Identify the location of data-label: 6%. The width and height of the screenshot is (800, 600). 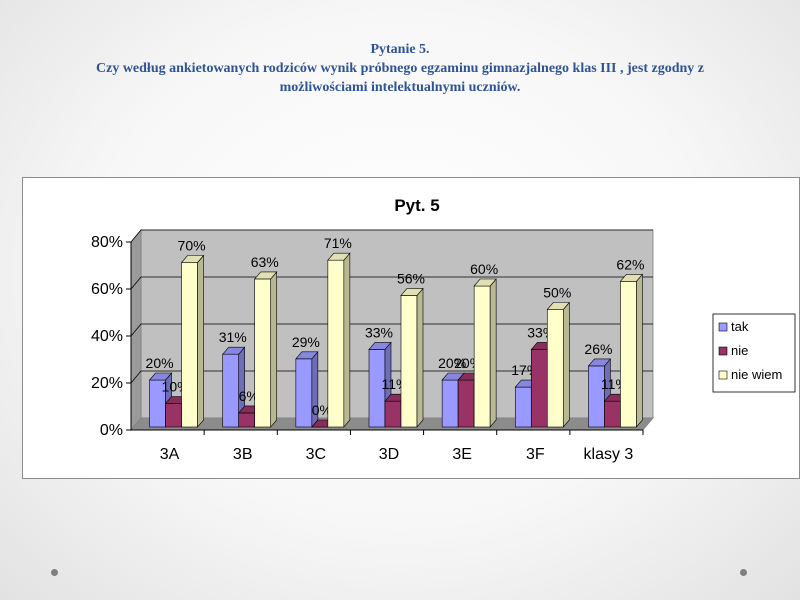
(249, 396).